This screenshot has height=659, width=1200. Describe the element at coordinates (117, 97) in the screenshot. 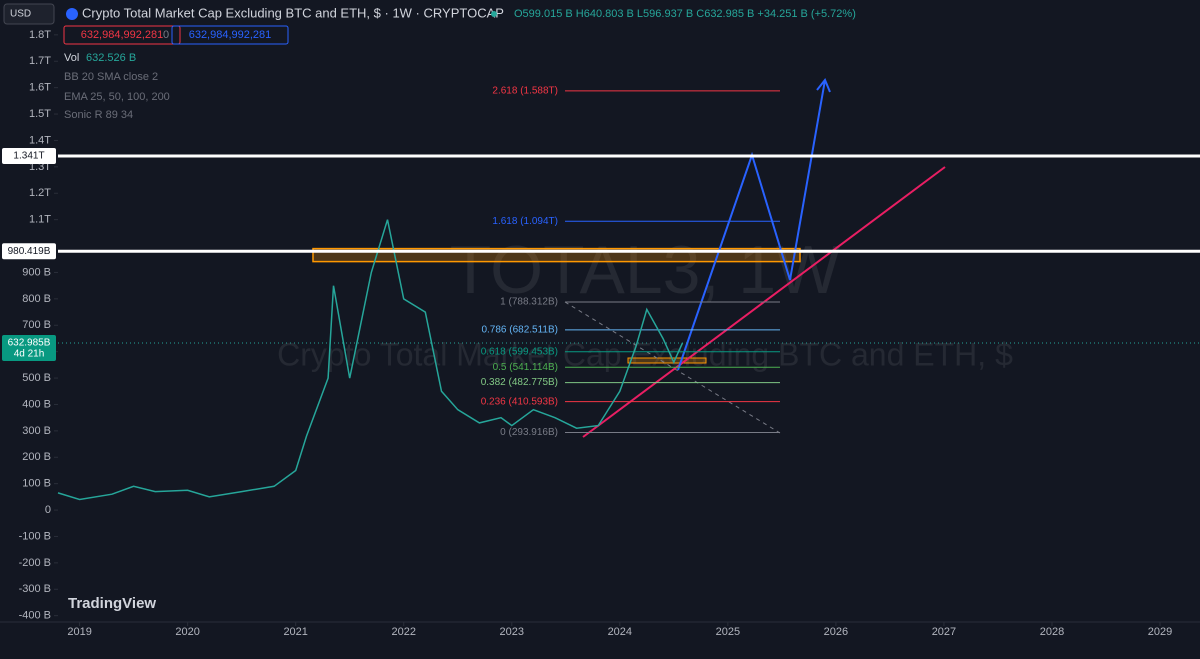

I see `indicator: EMA 25, 50, 100, 200` at that location.